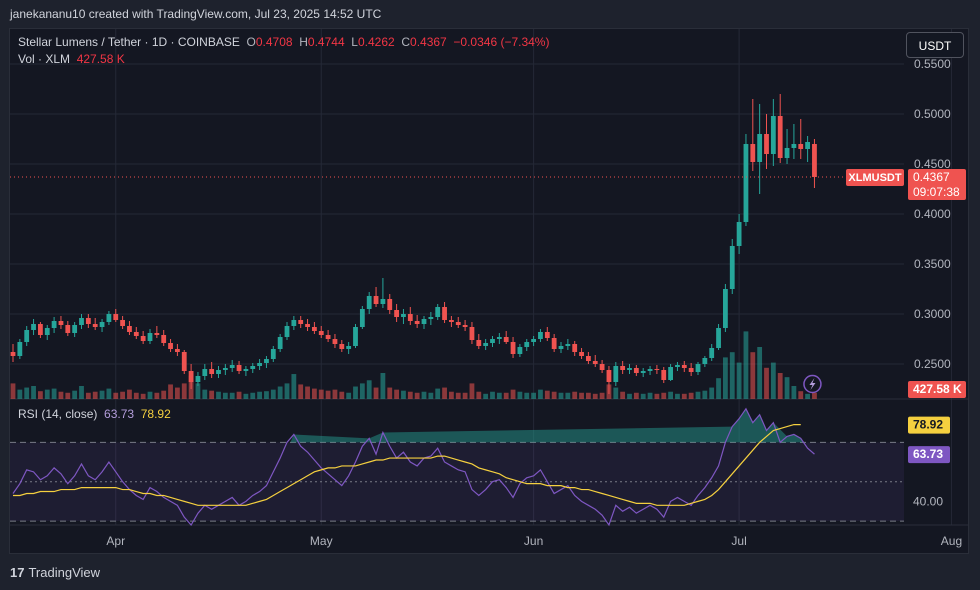 Image resolution: width=980 pixels, height=590 pixels. What do you see at coordinates (932, 314) in the screenshot?
I see `price-tick-label: 0.3000` at bounding box center [932, 314].